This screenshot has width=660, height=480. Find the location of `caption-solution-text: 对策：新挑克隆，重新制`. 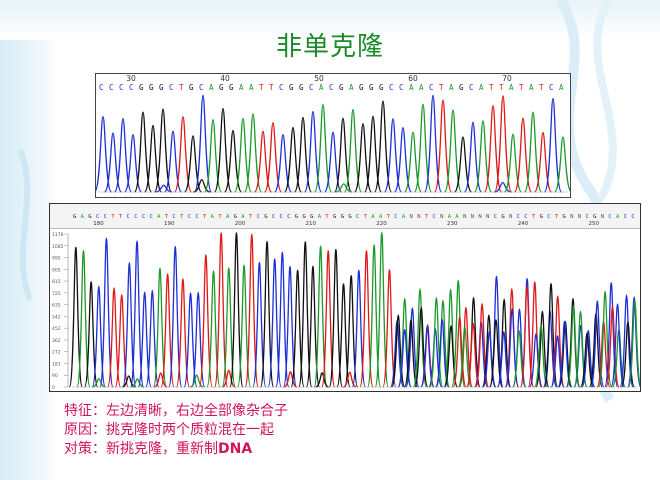

caption-solution-text: 对策：新挑克隆，重新制 is located at coordinates (141, 449).